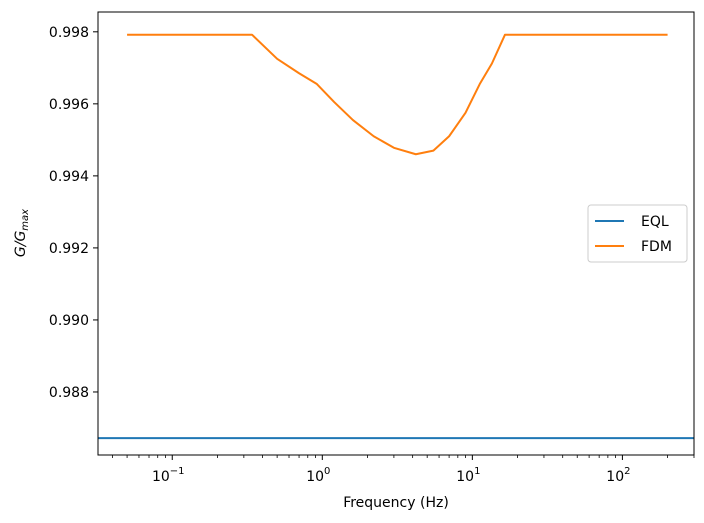 This screenshot has width=704, height=523. Describe the element at coordinates (21, 244) in the screenshot. I see `y-axis-label-main: G/G` at that location.